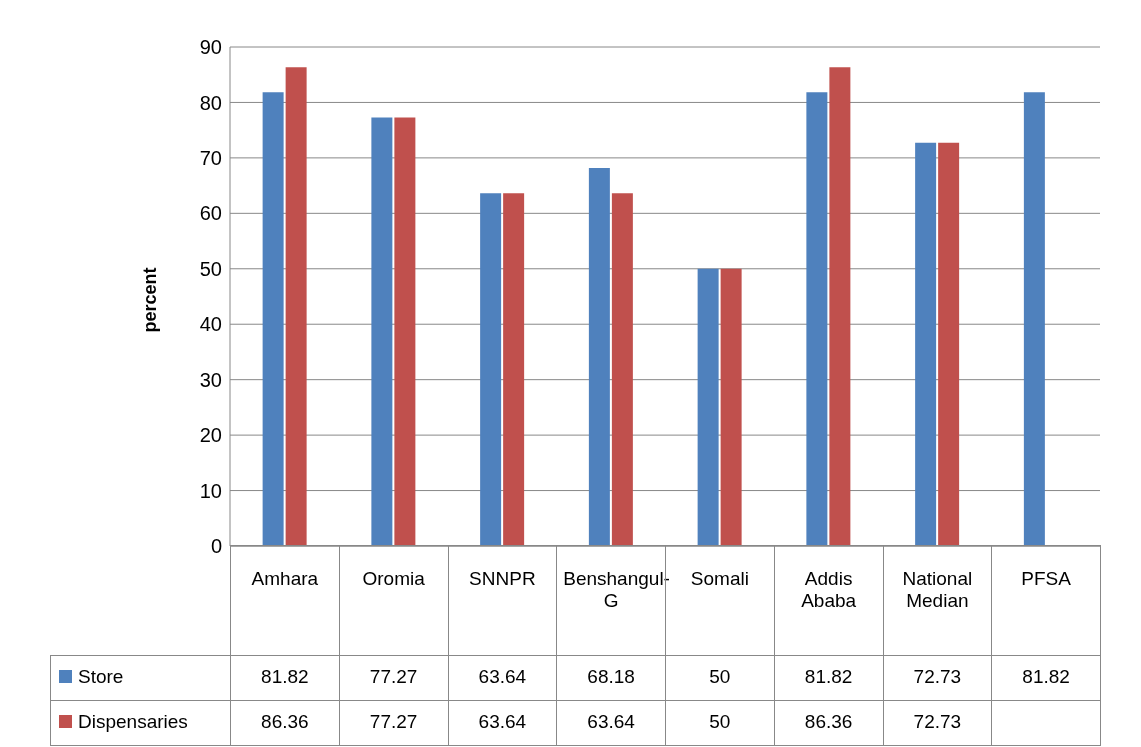  What do you see at coordinates (210, 47) in the screenshot?
I see `y-tick-label: 90` at bounding box center [210, 47].